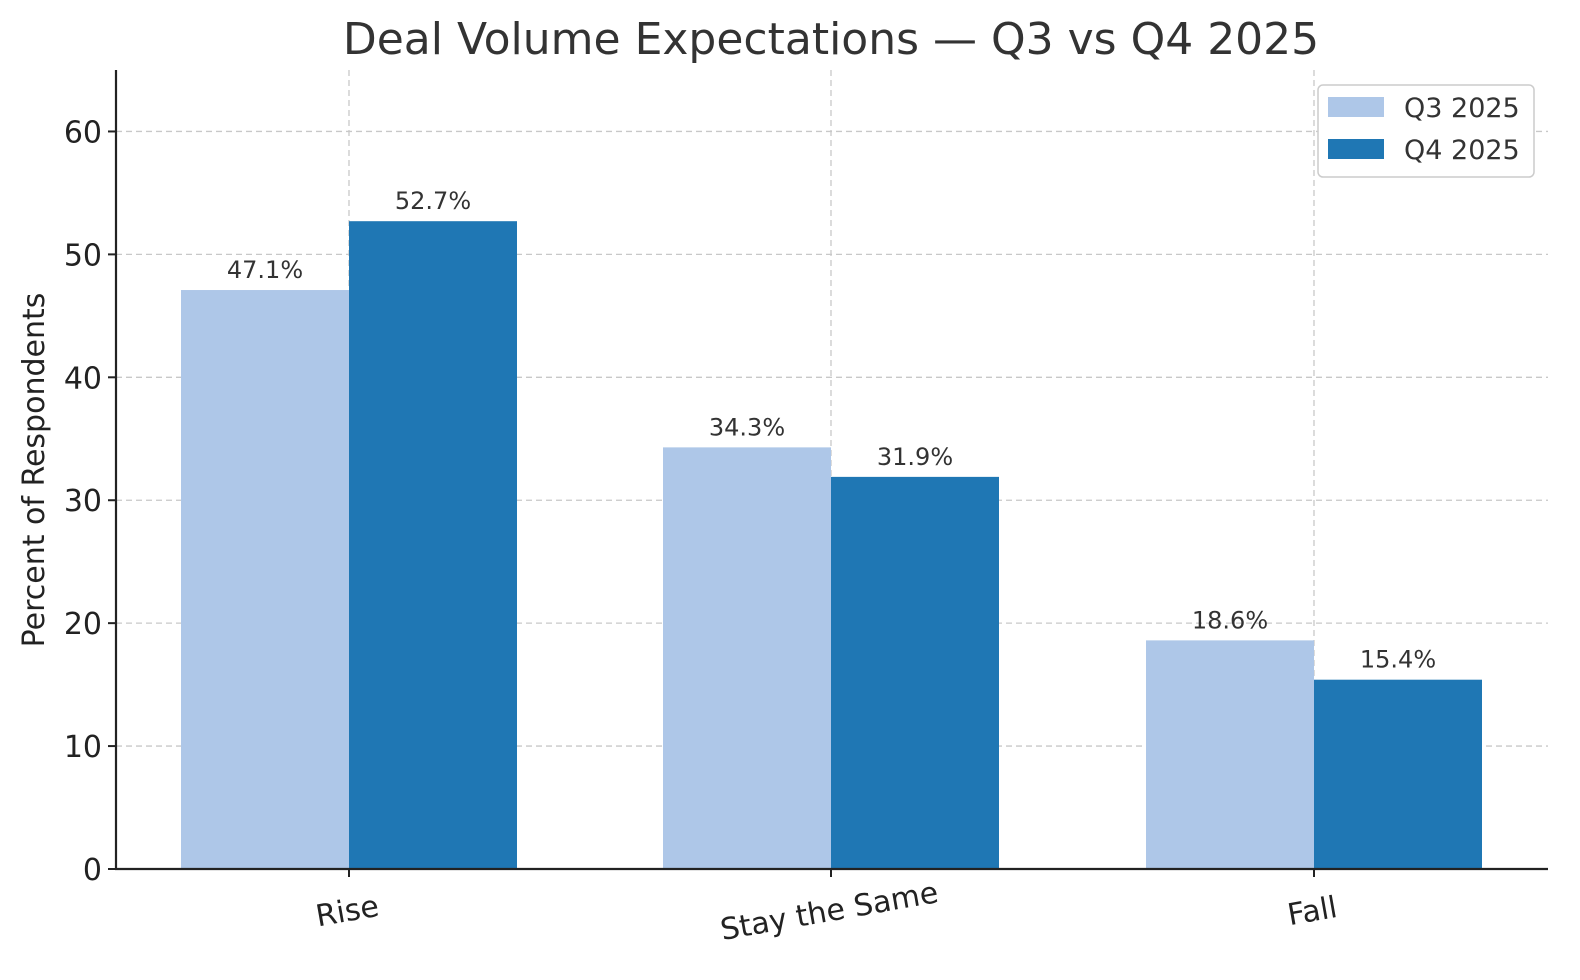 The image size is (1580, 980). Describe the element at coordinates (83, 747) in the screenshot. I see `y-tick-label: 10` at that location.